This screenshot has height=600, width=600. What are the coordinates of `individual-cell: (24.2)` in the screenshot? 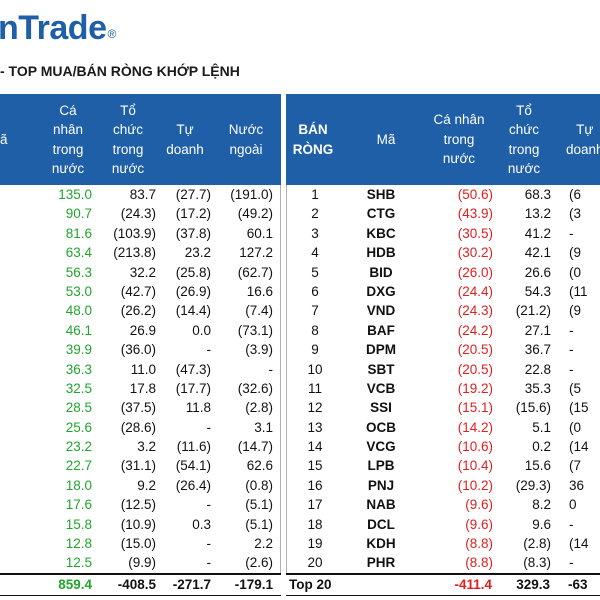 It's located at (475, 330).